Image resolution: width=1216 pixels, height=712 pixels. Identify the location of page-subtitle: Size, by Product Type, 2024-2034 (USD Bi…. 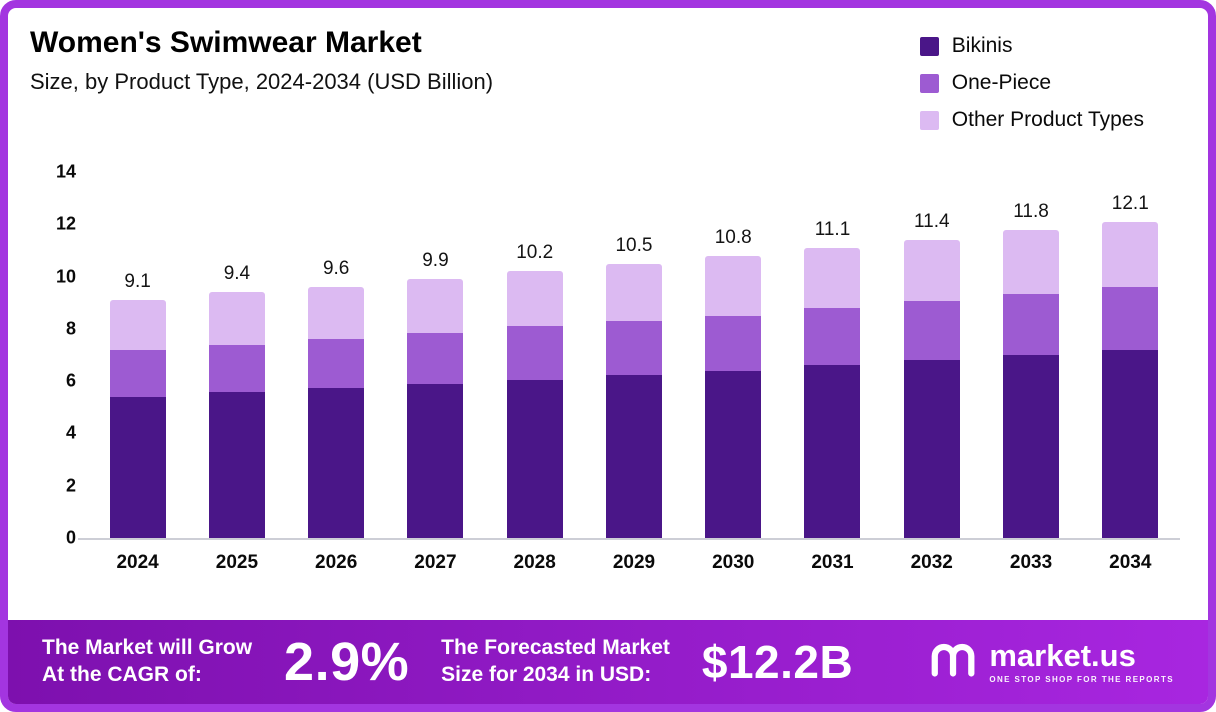
(262, 81).